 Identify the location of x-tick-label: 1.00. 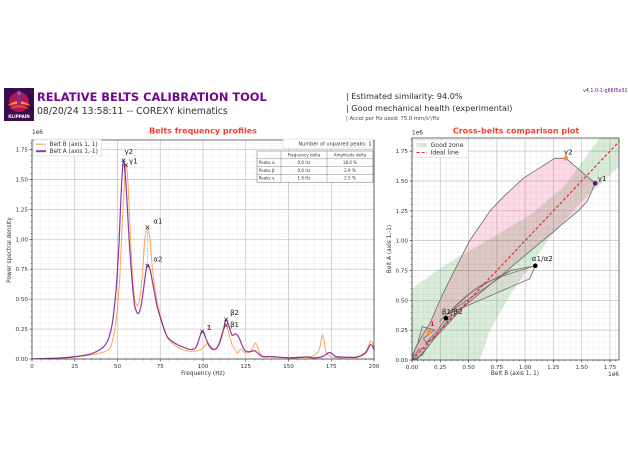
(525, 368).